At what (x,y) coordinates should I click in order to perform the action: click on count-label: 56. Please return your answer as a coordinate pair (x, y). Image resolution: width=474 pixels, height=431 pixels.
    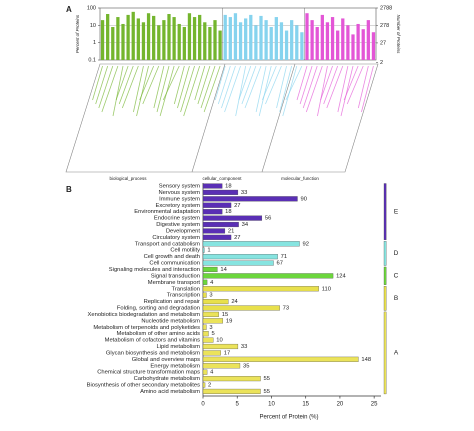
    Looking at the image, I should click on (268, 219).